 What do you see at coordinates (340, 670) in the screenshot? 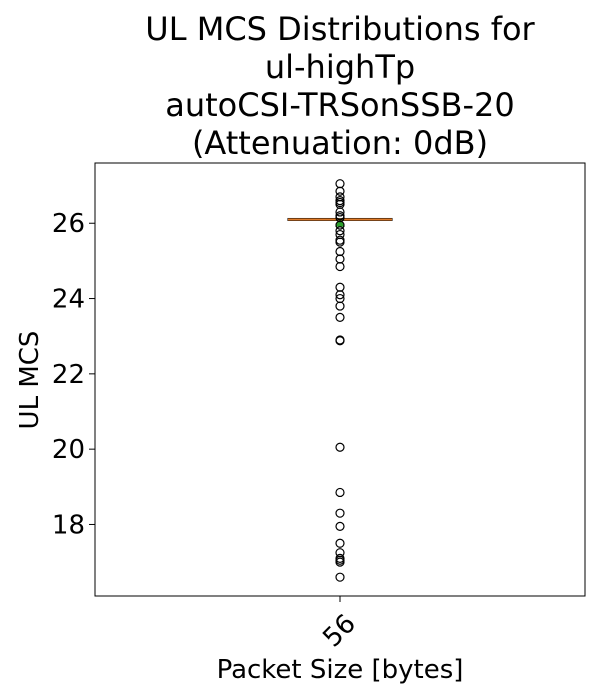
I see `x-axis-label: Packet Size [bytes]` at bounding box center [340, 670].